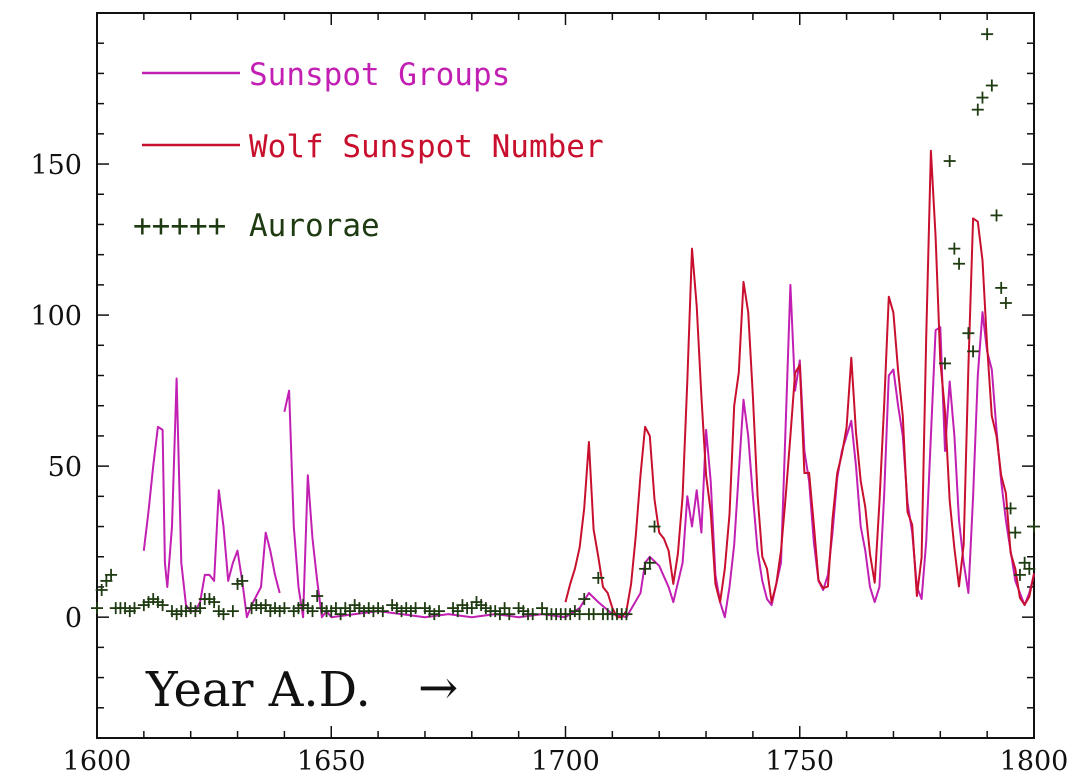 The height and width of the screenshot is (778, 1086). Describe the element at coordinates (1034, 761) in the screenshot. I see `x-tick-label: 1800` at that location.